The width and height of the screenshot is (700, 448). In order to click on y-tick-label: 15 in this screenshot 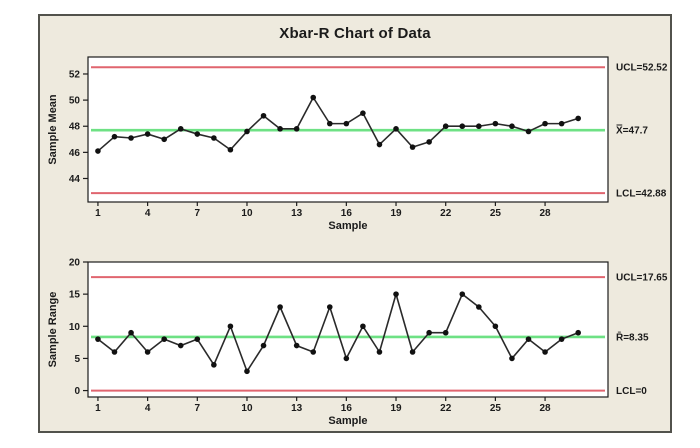, I will do `click(75, 295)`.